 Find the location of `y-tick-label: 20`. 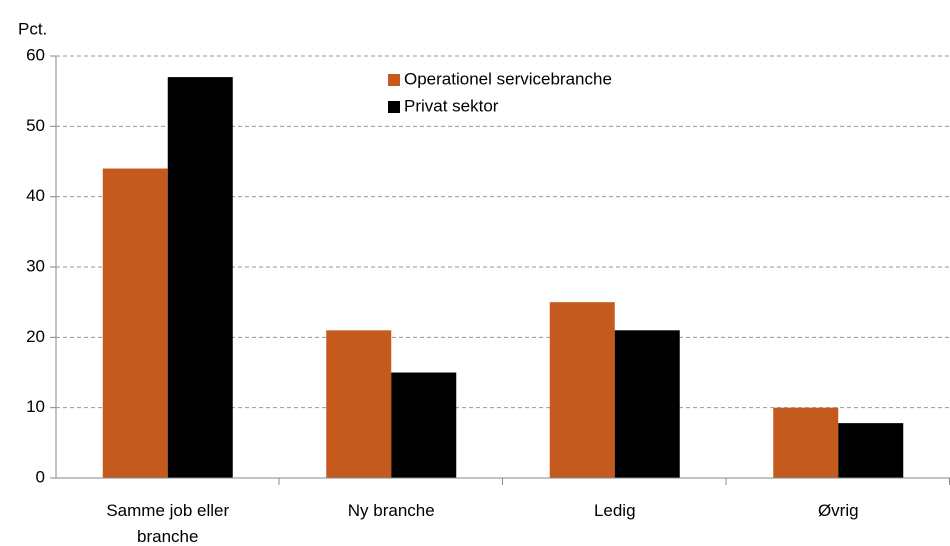

y-tick-label: 20 is located at coordinates (35, 336).